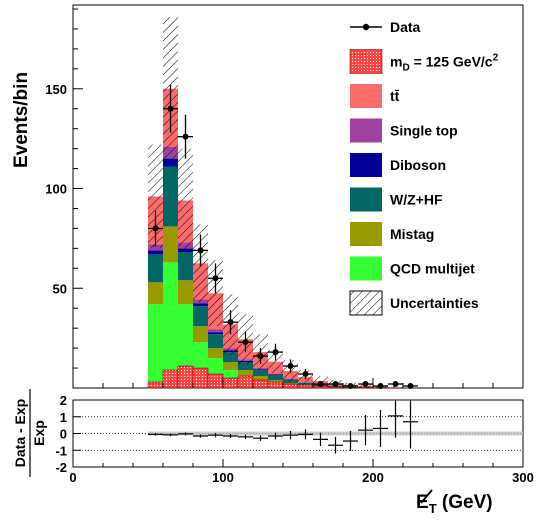  What do you see at coordinates (366, 96) in the screenshot?
I see `legend-swatch-ttbar` at bounding box center [366, 96].